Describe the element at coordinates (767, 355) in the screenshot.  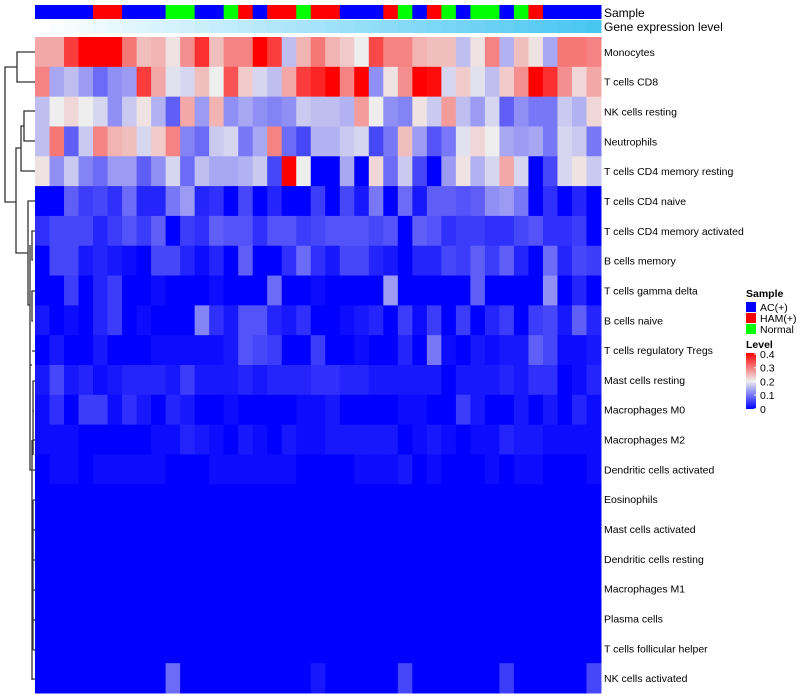
I see `level-tick-label: 0.4` at that location.